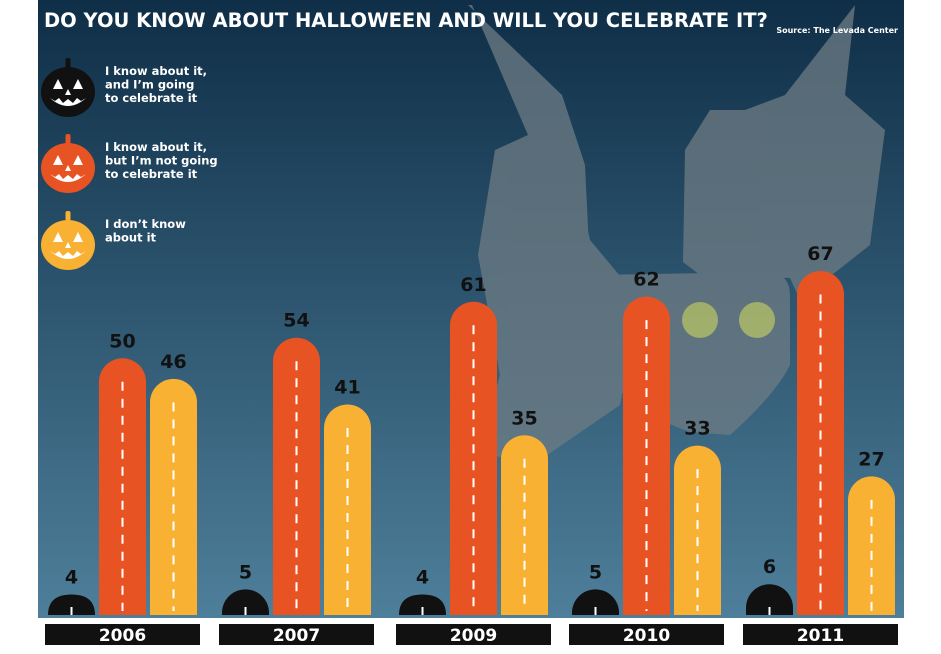 The width and height of the screenshot is (941, 654). Describe the element at coordinates (820, 443) in the screenshot. I see `bar-not-celebrate-2011` at that location.